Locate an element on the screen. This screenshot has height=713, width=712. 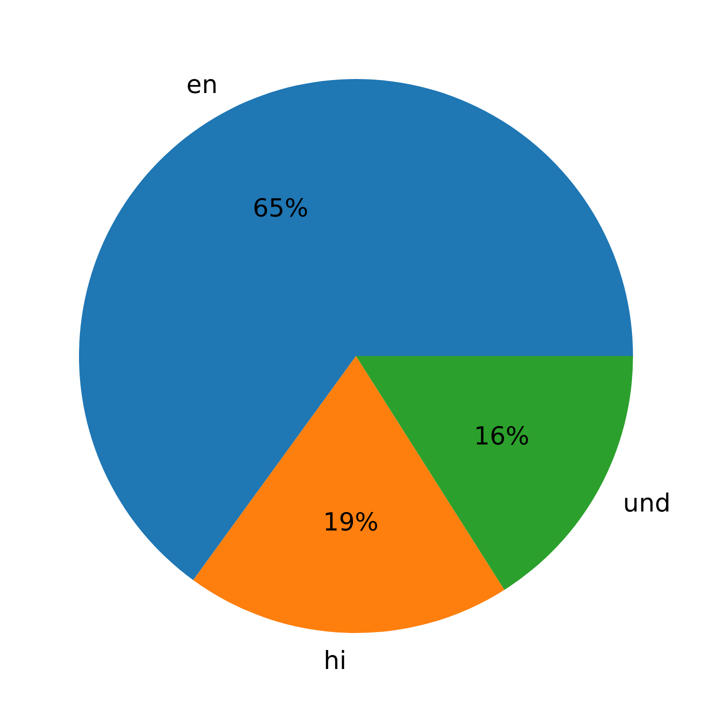
slice-label: hi is located at coordinates (335, 661).